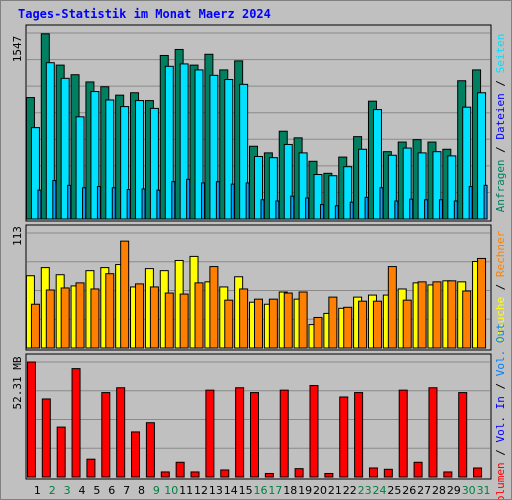  Describe the element at coordinates (231, 490) in the screenshot. I see `x-tick-label-day-14: 14` at that location.